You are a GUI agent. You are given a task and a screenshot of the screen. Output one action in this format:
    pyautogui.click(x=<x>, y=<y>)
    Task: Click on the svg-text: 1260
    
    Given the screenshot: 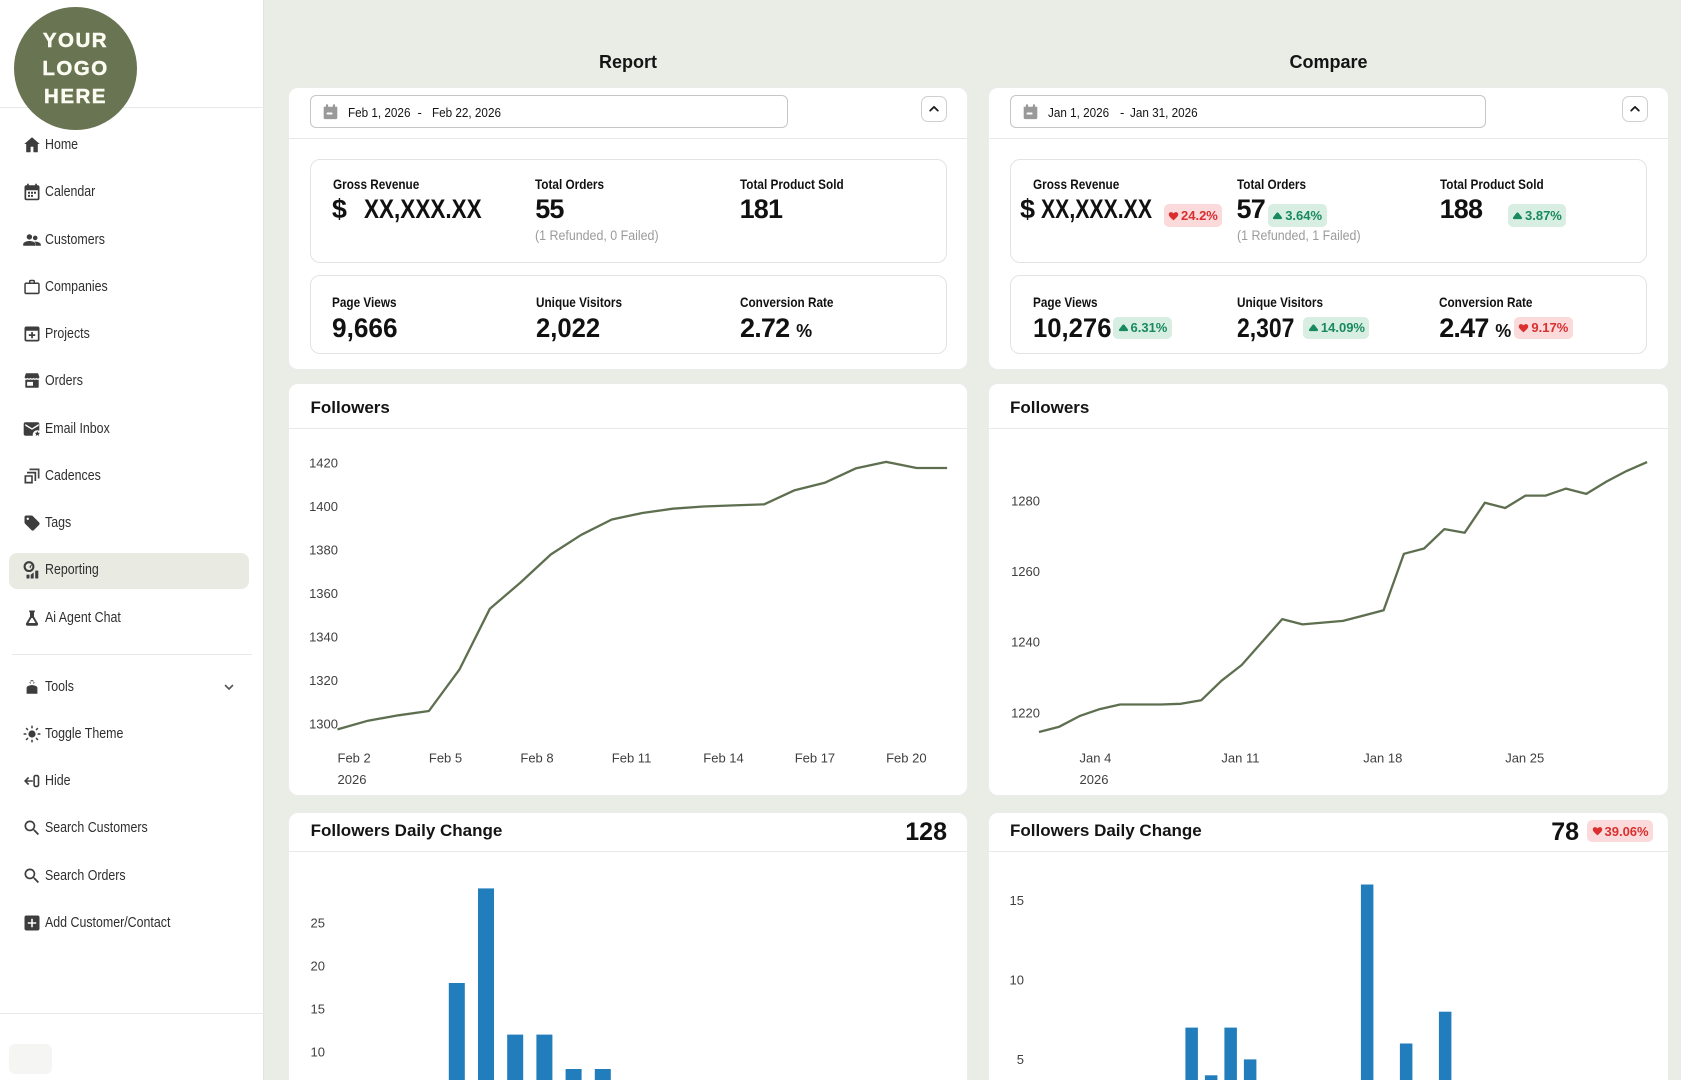 What is the action you would take?
    pyautogui.click(x=1025, y=571)
    